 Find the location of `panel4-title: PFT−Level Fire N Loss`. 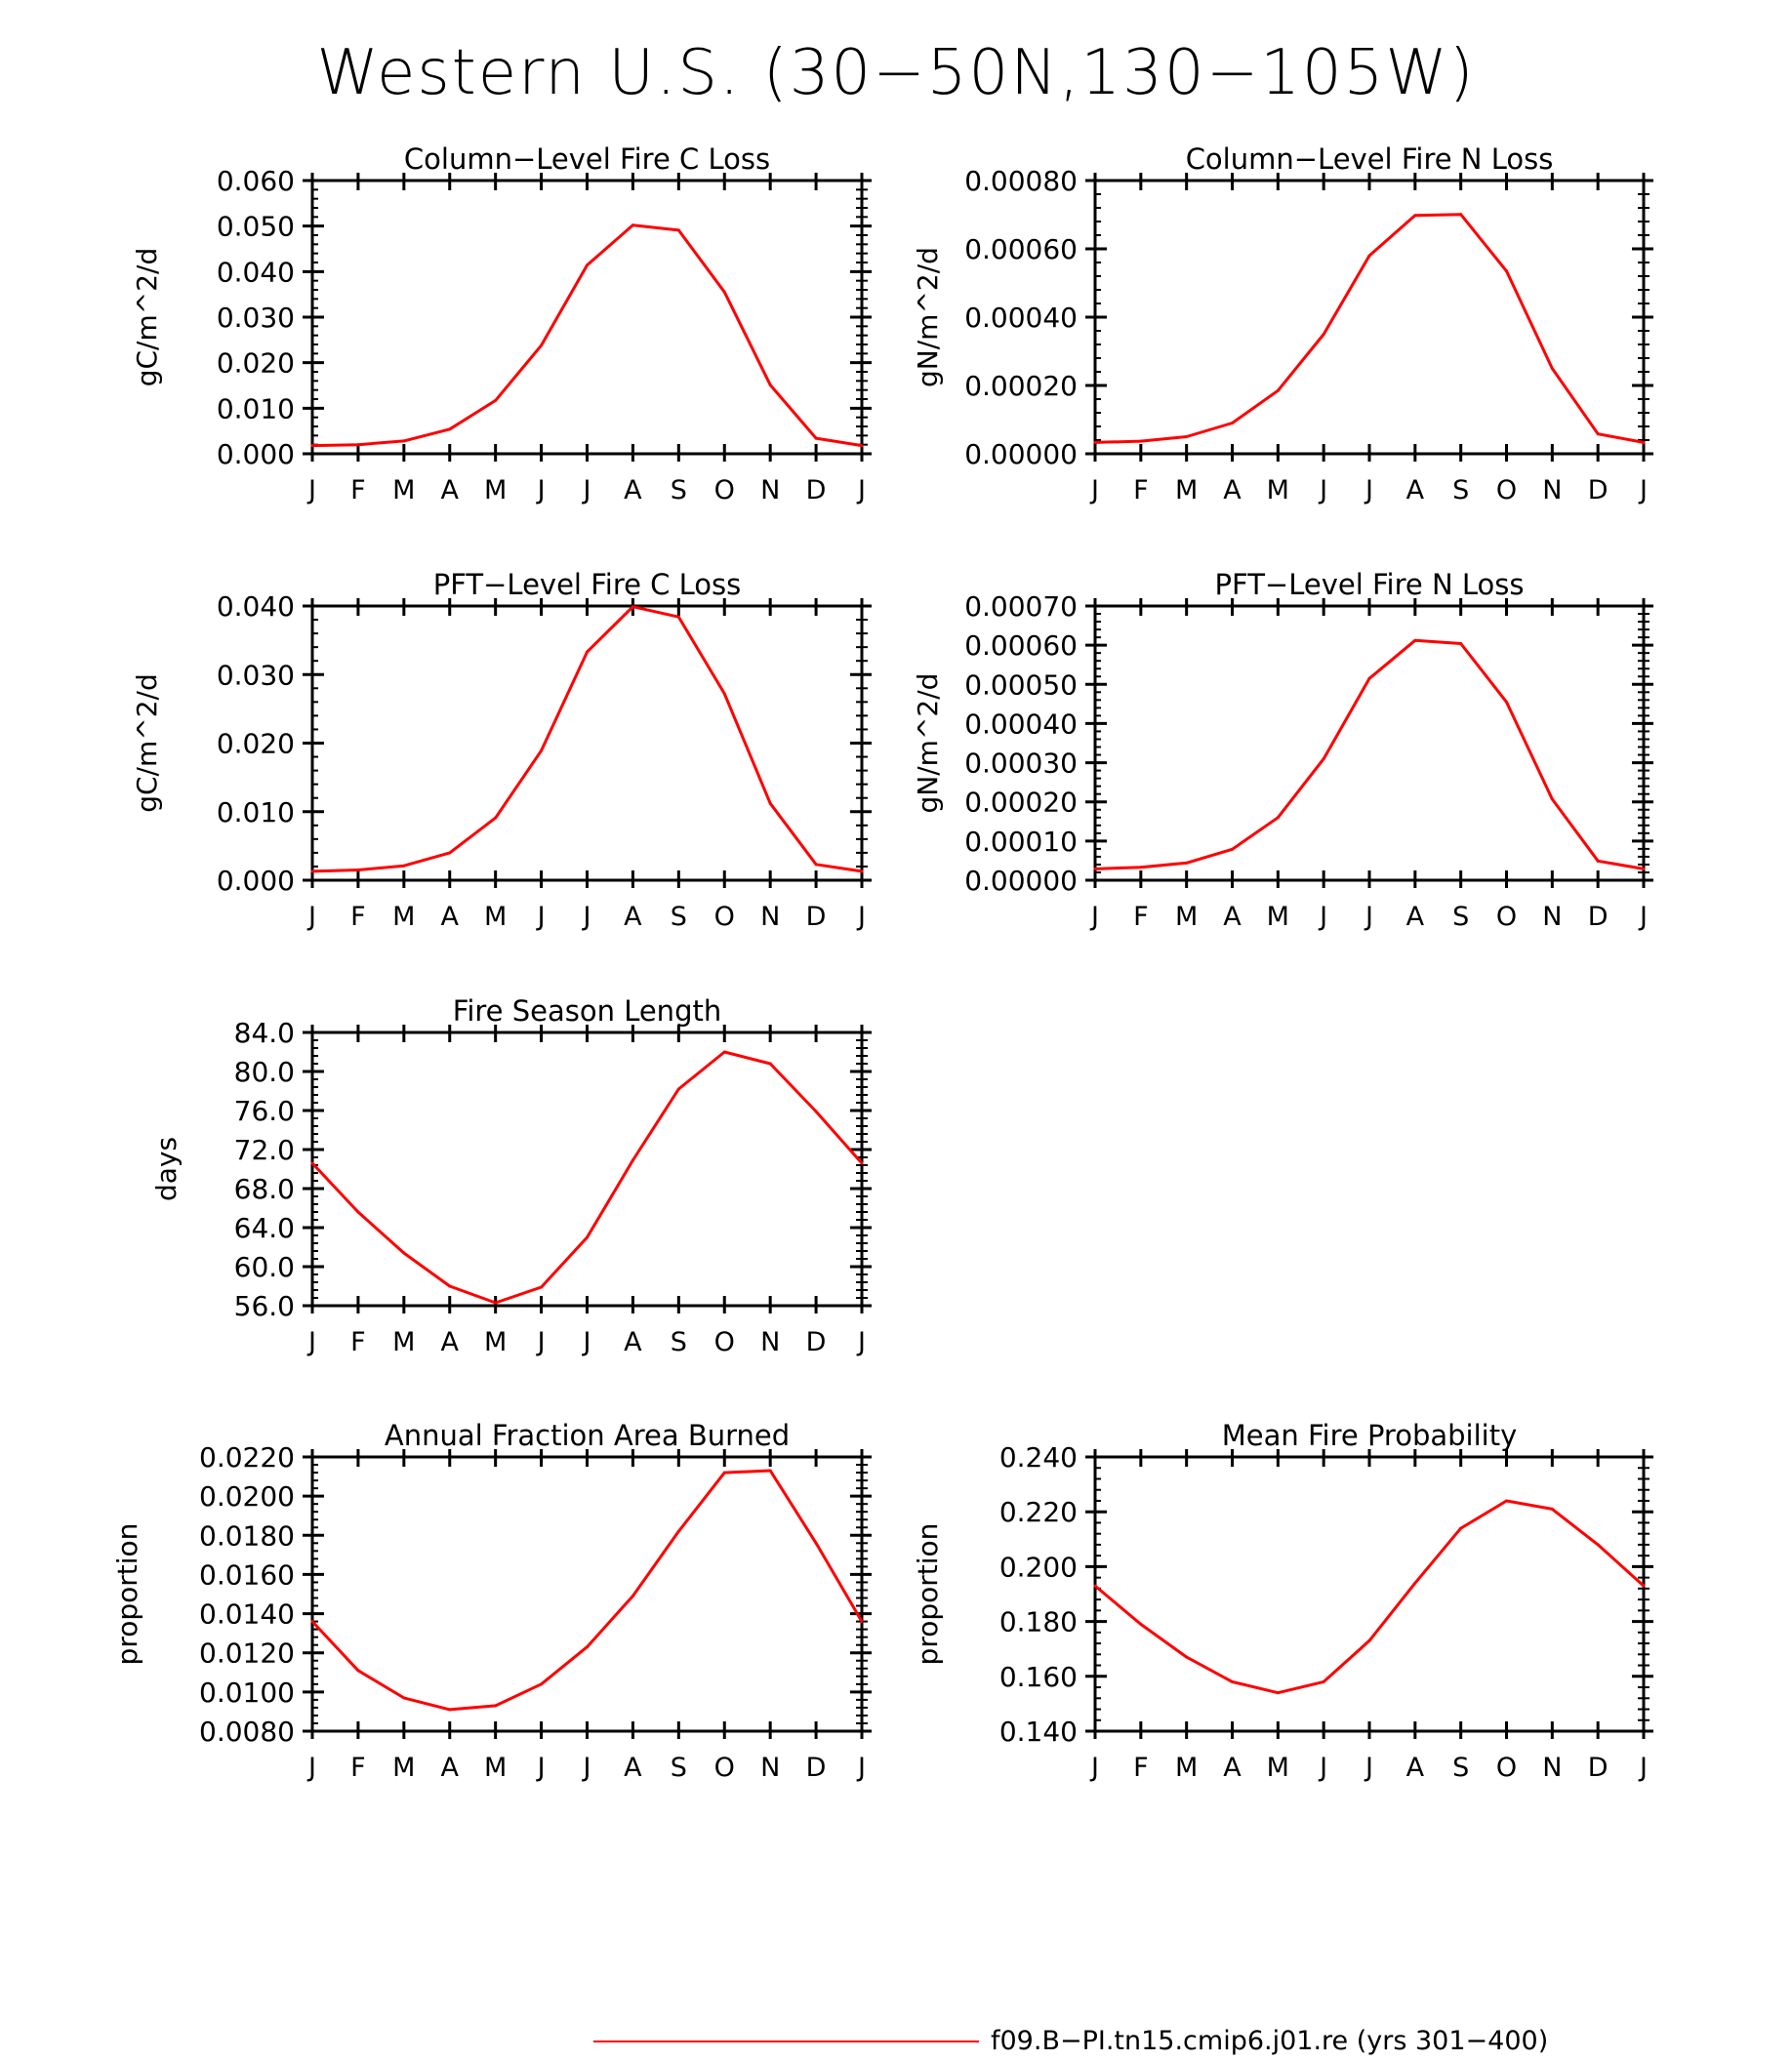

panel4-title: PFT−Level Fire N Loss is located at coordinates (1370, 584).